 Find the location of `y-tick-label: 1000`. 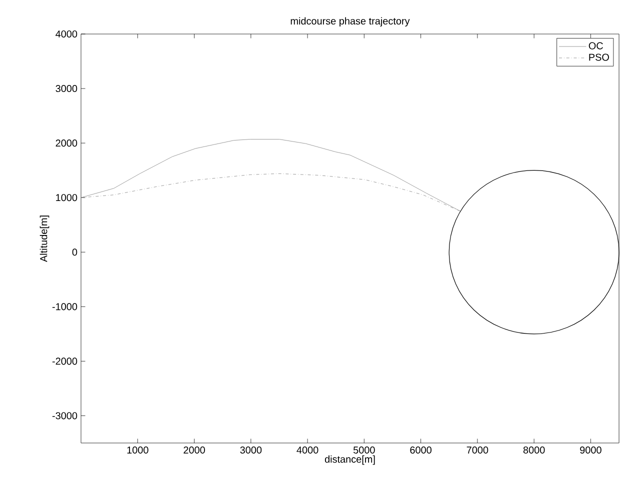

y-tick-label: 1000 is located at coordinates (67, 198).